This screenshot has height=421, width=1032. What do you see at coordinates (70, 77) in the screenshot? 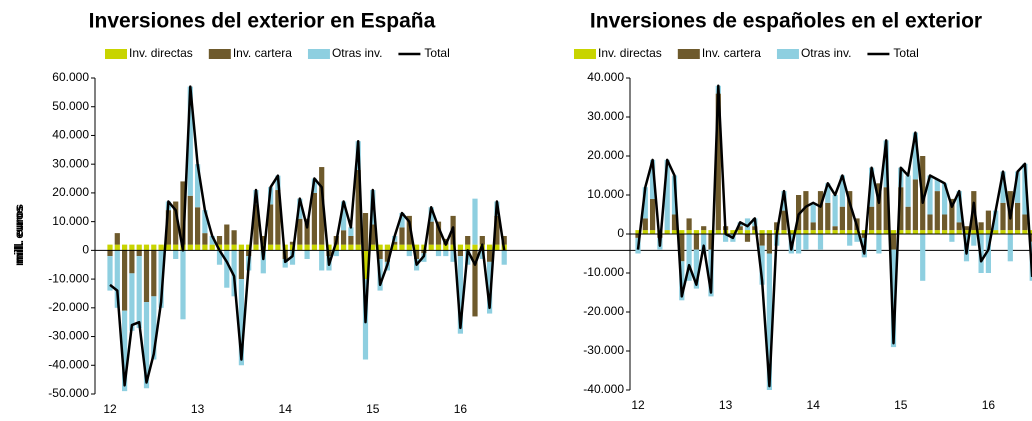
I see `y-tick-label: 60.000` at bounding box center [70, 77].